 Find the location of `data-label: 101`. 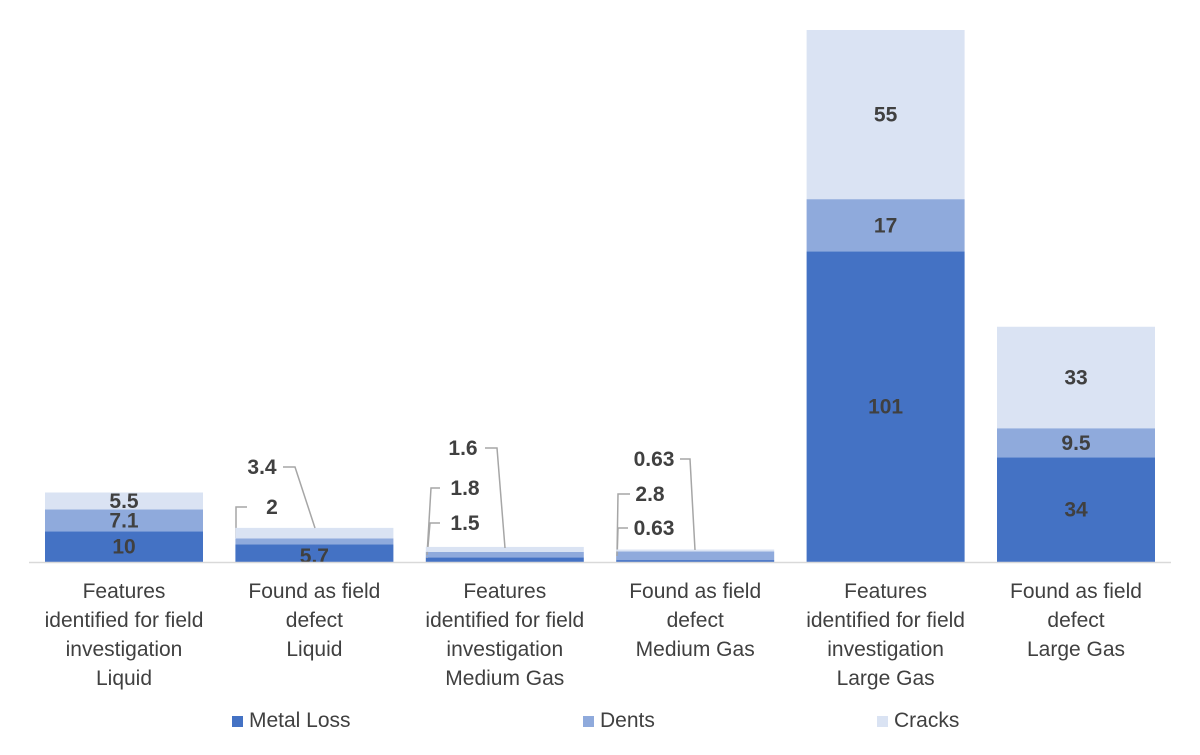

data-label: 101 is located at coordinates (885, 407).